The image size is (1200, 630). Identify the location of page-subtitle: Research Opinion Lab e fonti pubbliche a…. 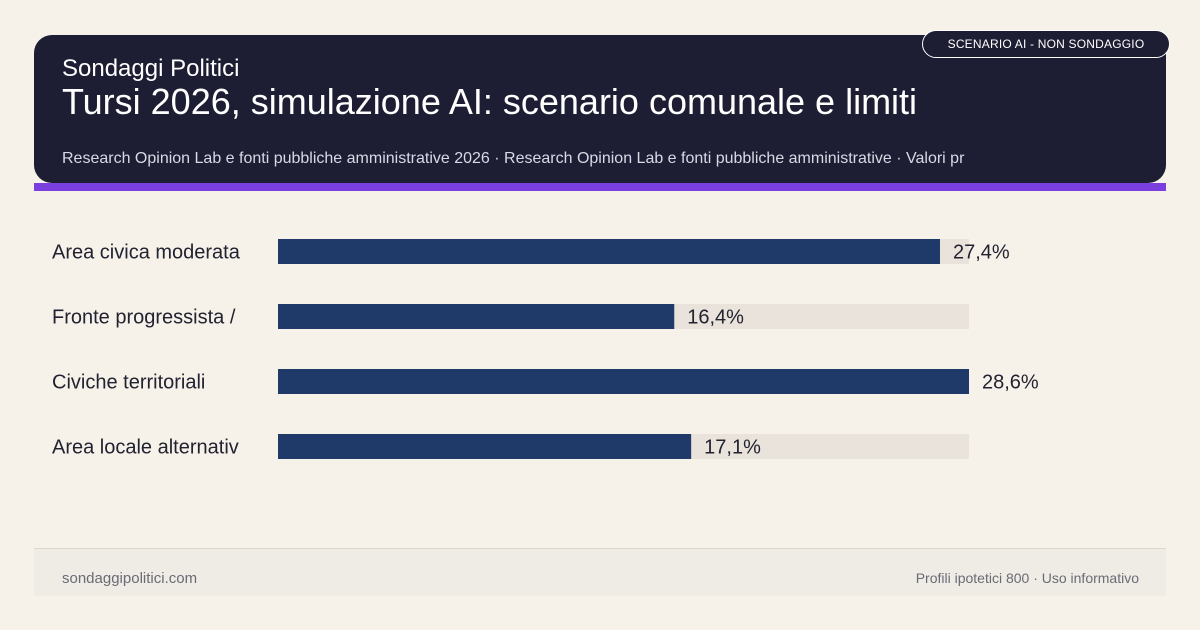
(513, 158).